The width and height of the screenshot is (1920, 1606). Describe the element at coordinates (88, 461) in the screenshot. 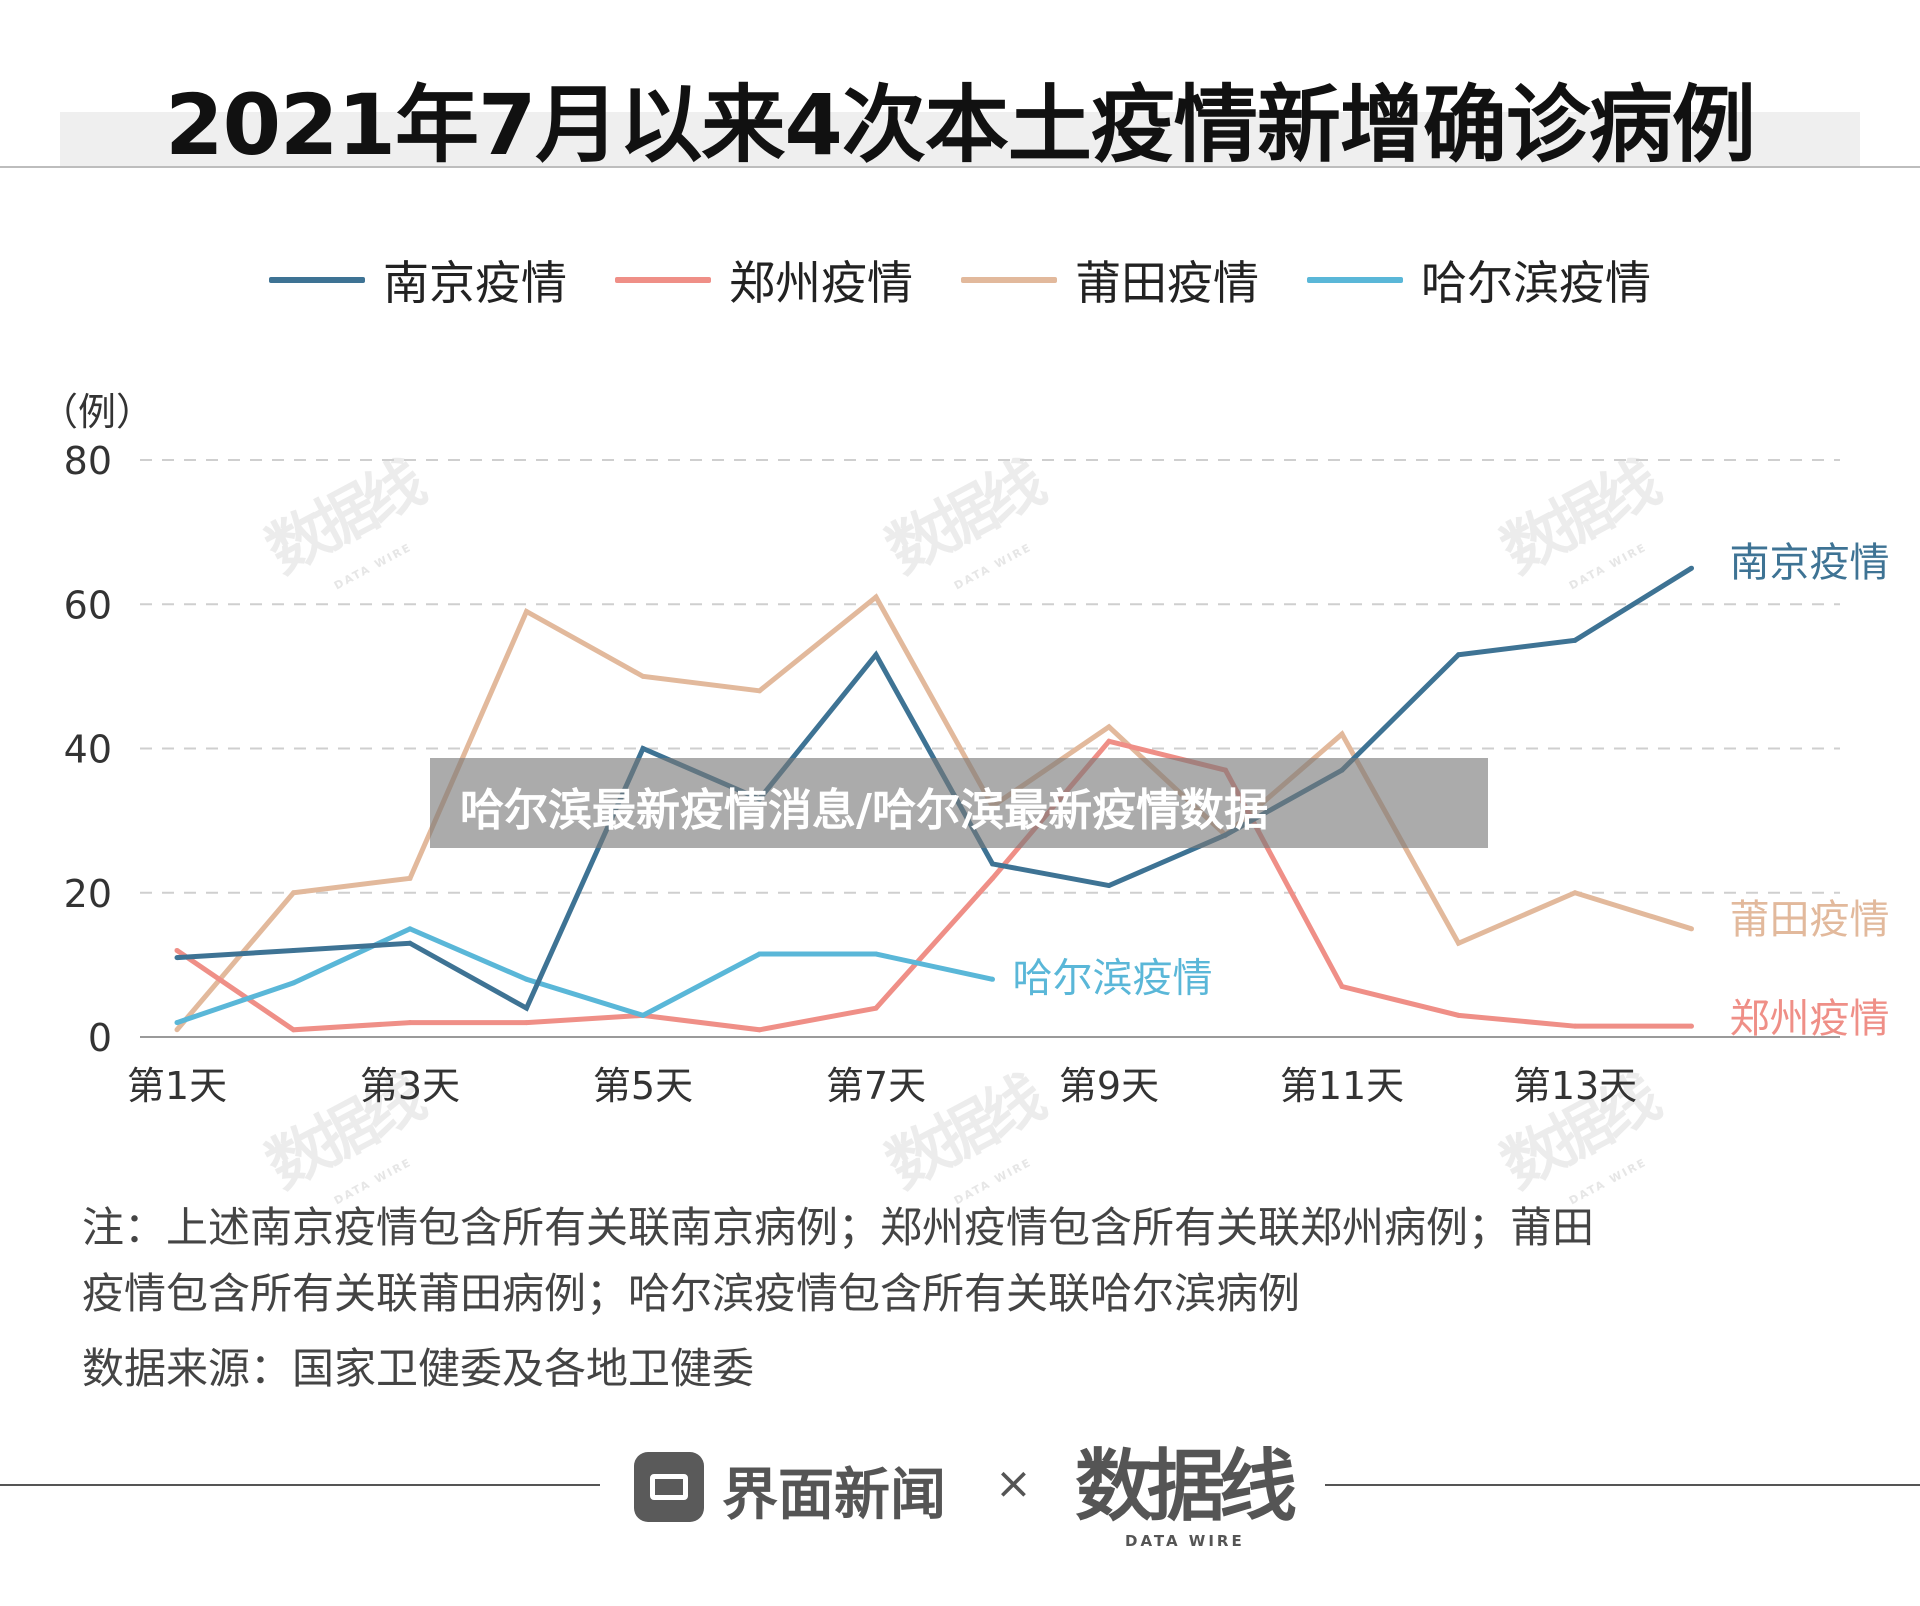

I see `y-tick-label: 80` at that location.